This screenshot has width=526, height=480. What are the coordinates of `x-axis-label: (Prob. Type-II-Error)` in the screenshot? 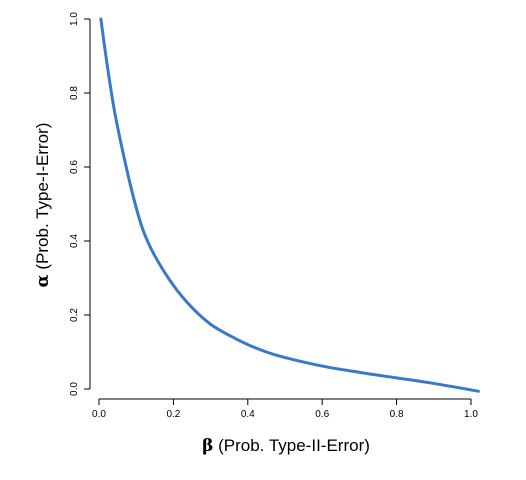 It's located at (291, 445).